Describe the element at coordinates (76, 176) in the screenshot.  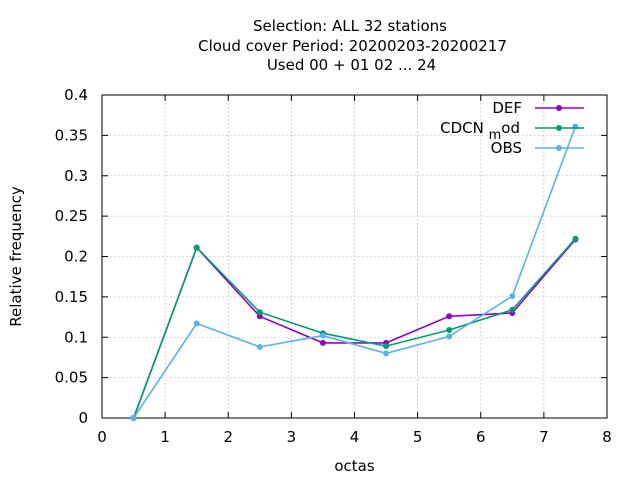
I see `y-tick-label: 0.3` at that location.